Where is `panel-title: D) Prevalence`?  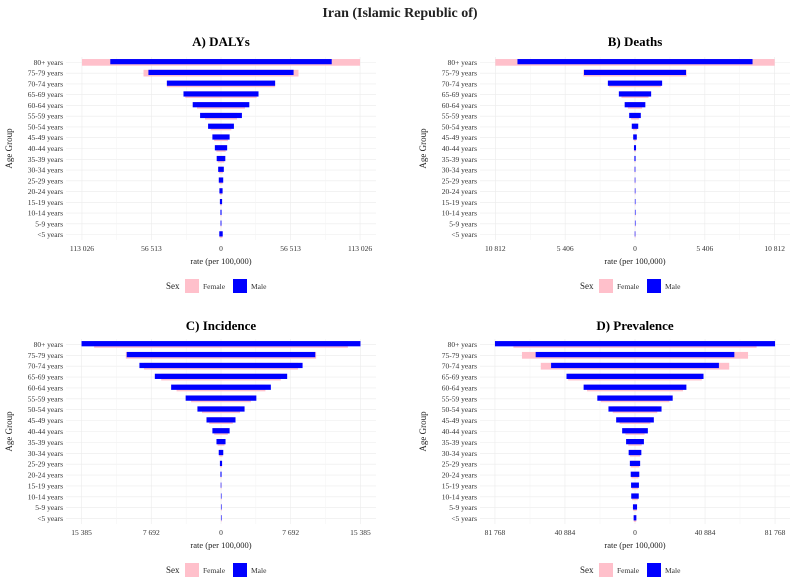 panel-title: D) Prevalence is located at coordinates (635, 325).